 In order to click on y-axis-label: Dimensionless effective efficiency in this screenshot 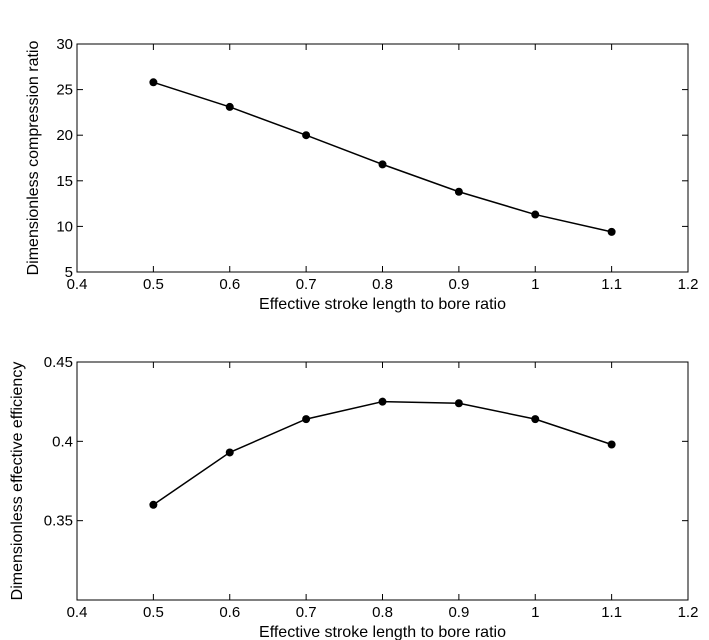, I will do `click(17, 481)`.